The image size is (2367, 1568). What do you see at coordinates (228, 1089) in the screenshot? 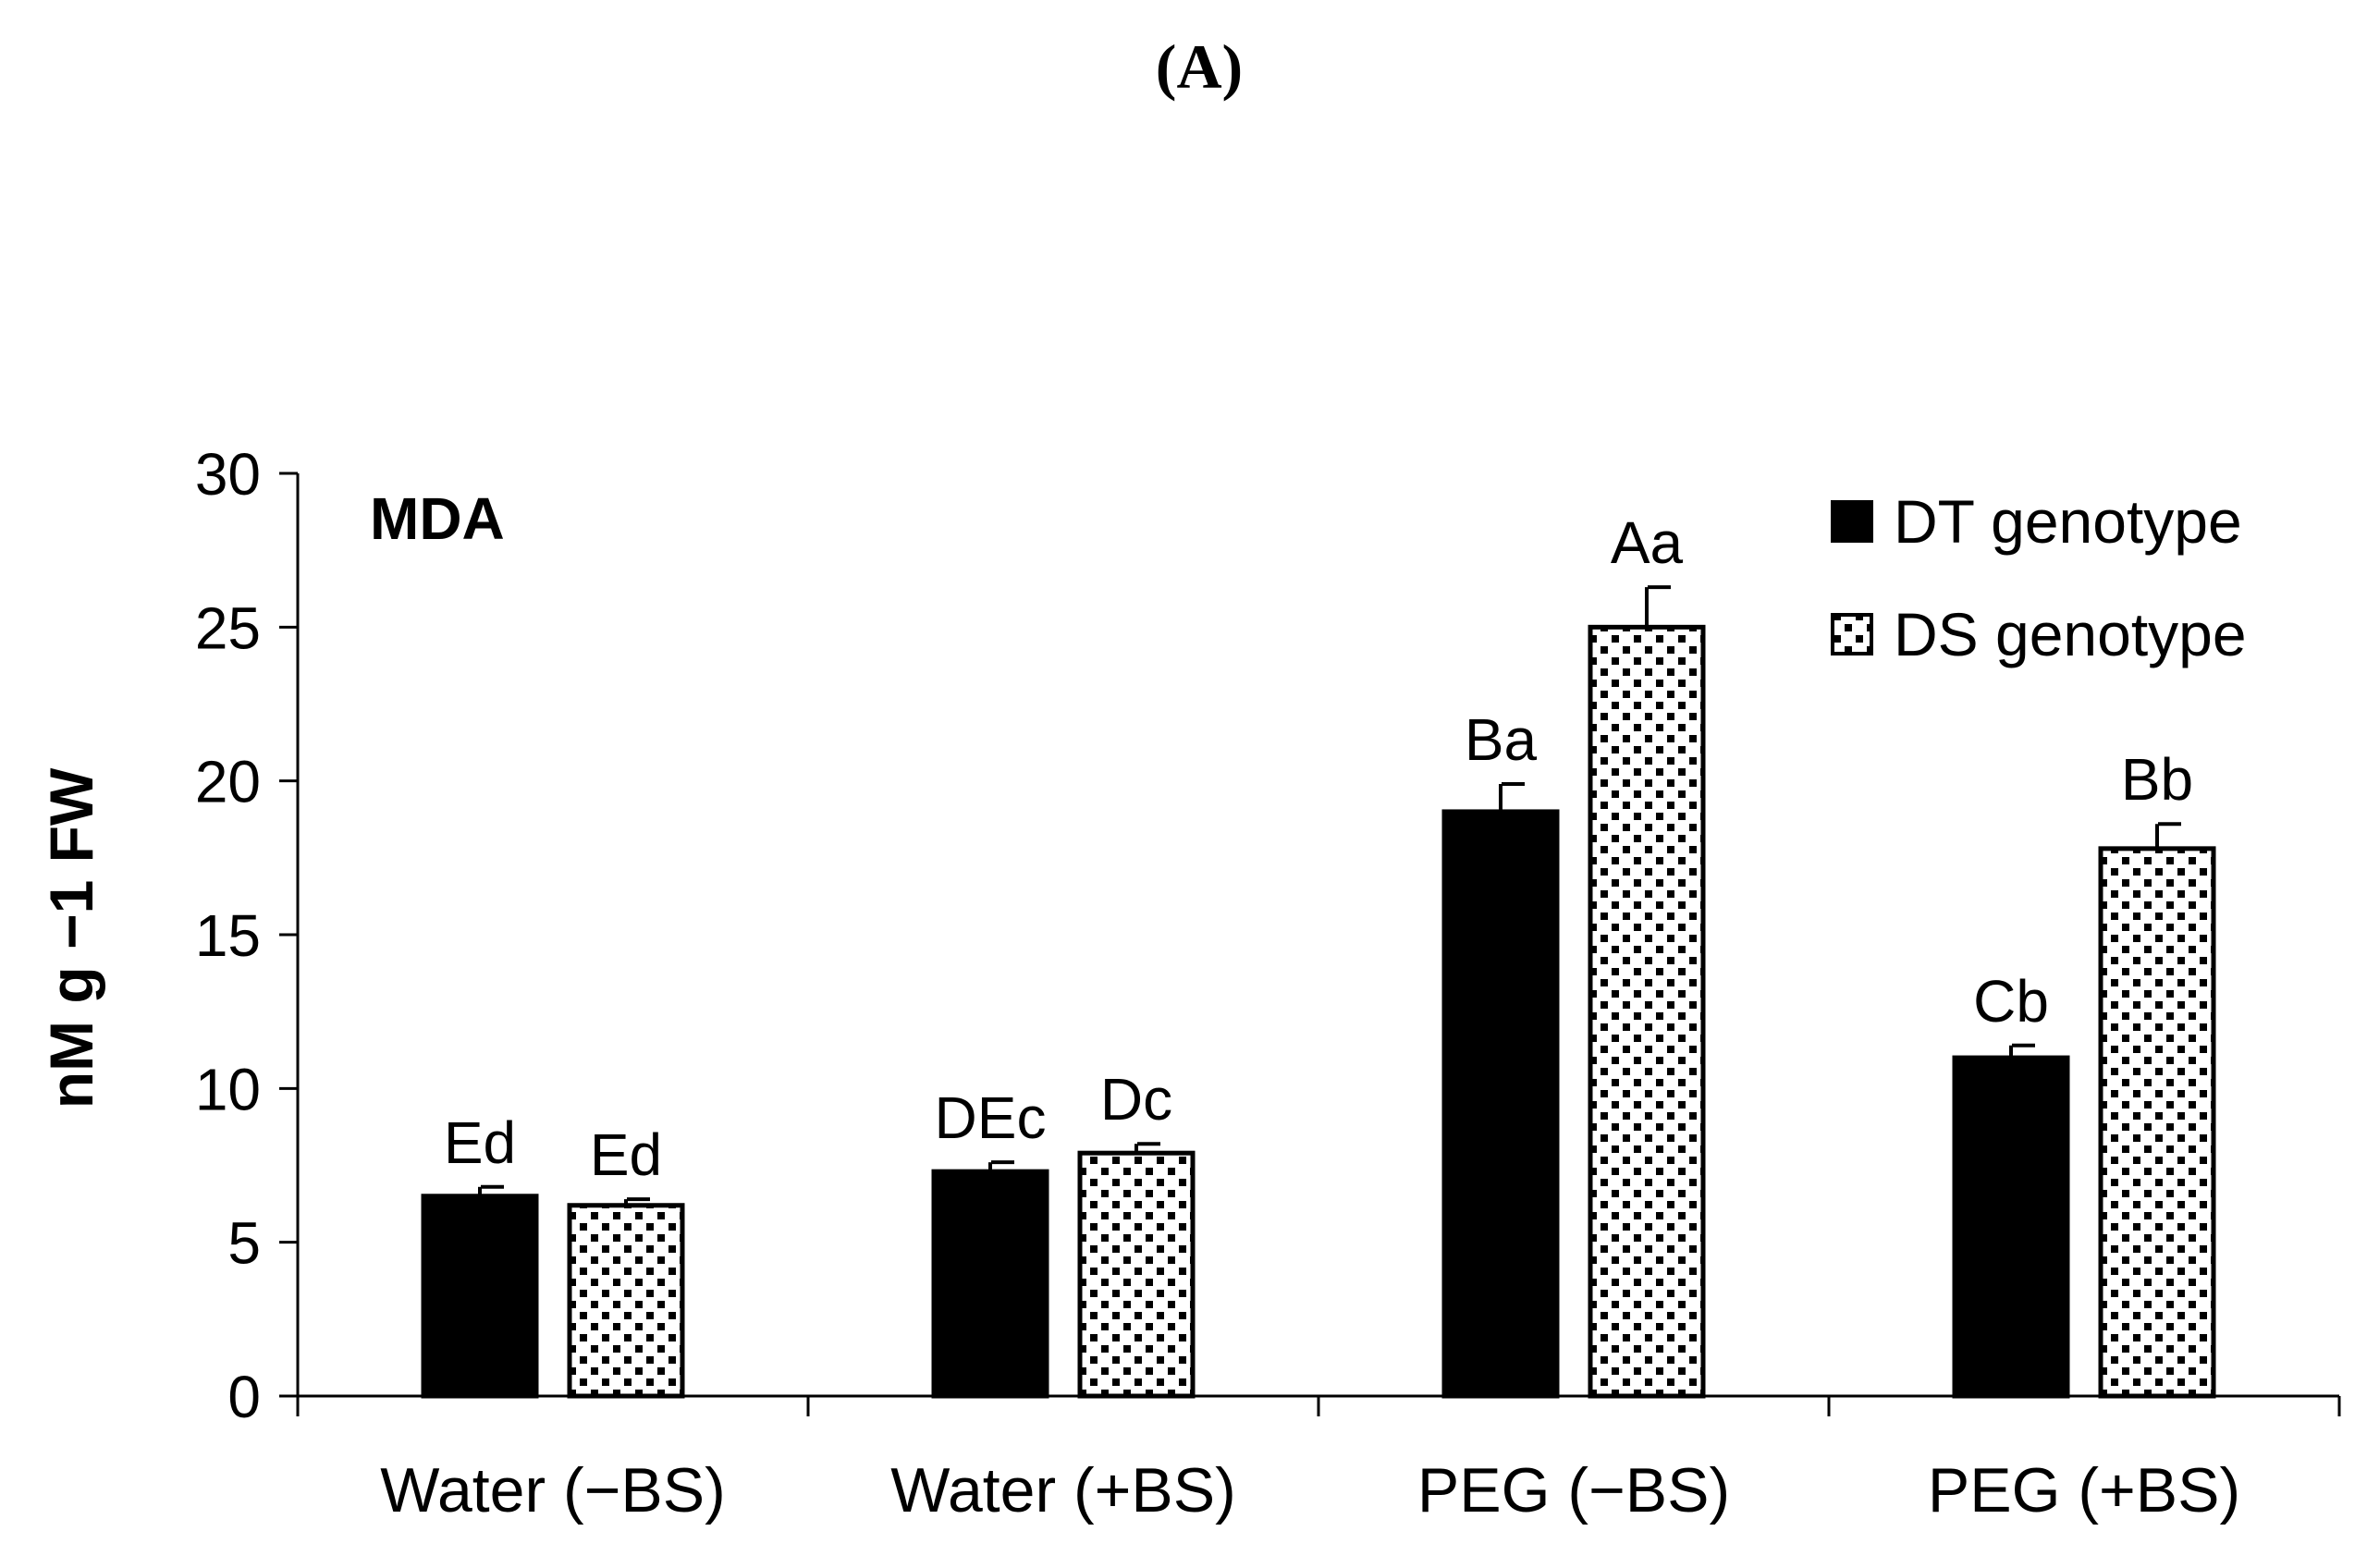
I see `y-tick-label: 10` at bounding box center [228, 1089].